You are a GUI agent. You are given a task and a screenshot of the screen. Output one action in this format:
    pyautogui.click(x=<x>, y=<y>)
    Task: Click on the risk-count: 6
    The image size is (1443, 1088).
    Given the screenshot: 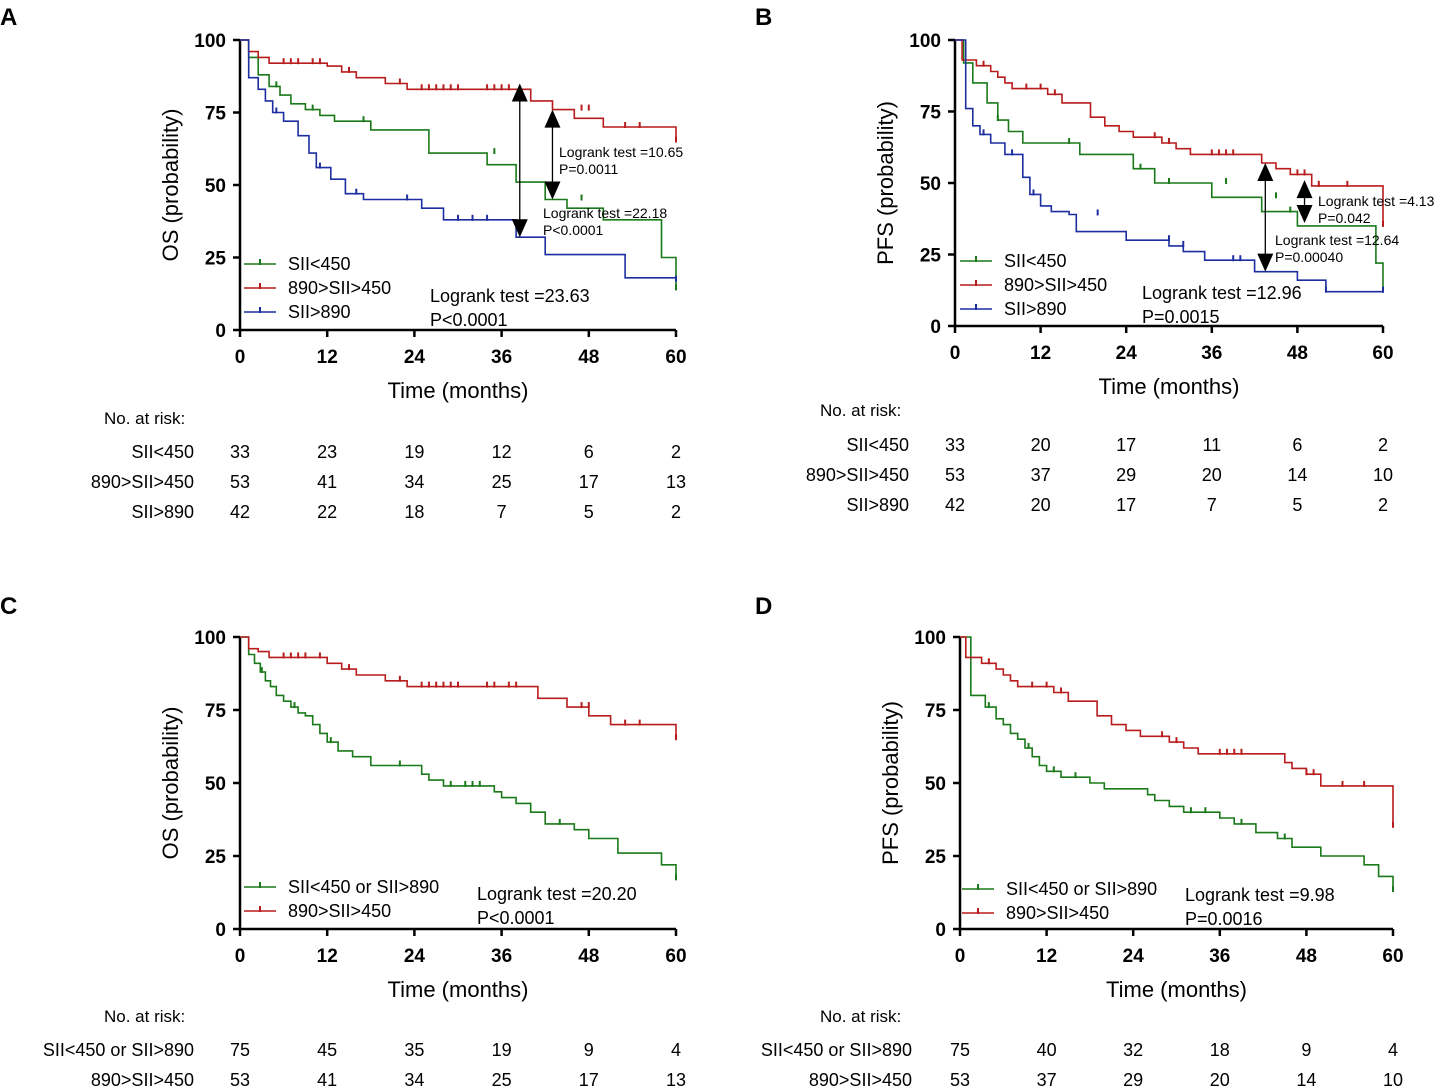 What is the action you would take?
    pyautogui.click(x=589, y=452)
    